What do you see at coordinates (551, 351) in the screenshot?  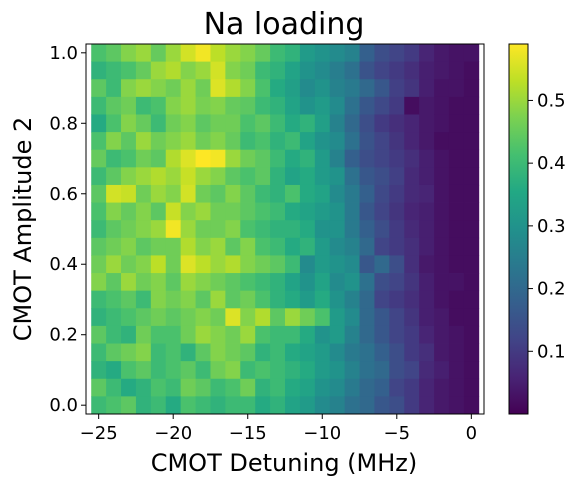 I see `colorbar-tick-label: 0.1` at bounding box center [551, 351].